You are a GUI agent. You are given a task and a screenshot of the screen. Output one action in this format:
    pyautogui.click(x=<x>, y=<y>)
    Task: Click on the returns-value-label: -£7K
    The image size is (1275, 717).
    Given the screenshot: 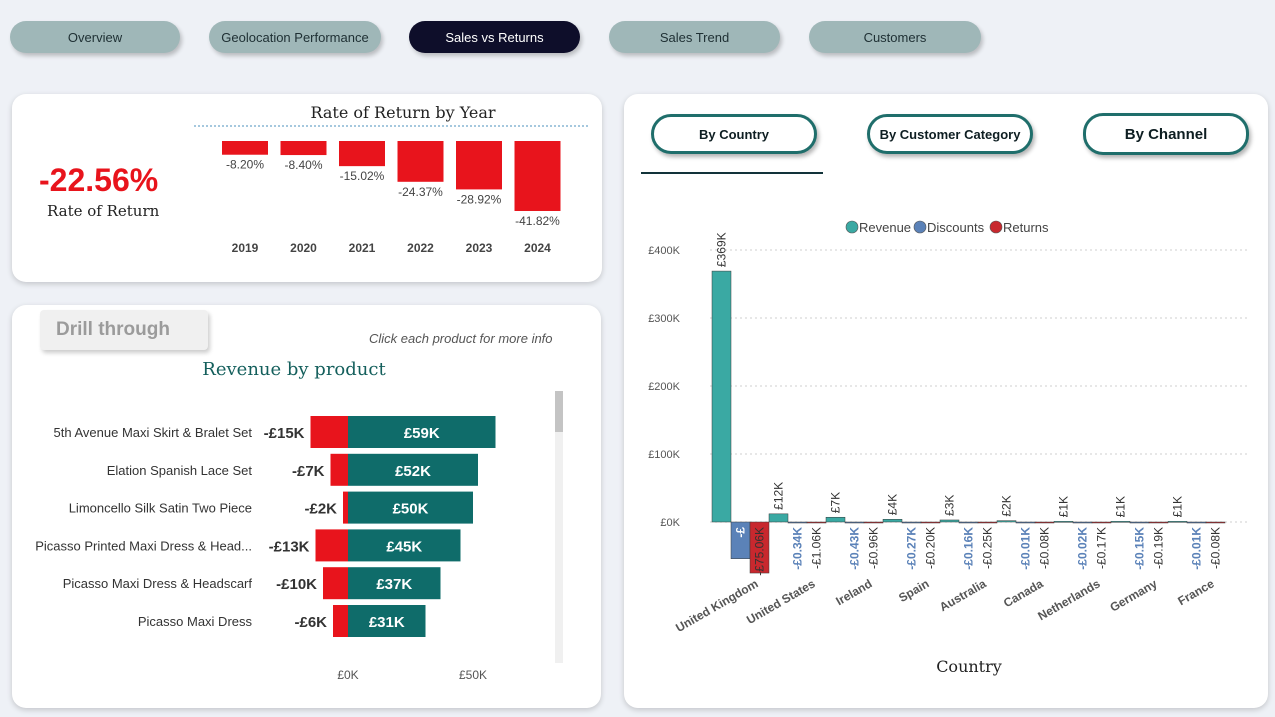 What is the action you would take?
    pyautogui.click(x=308, y=471)
    